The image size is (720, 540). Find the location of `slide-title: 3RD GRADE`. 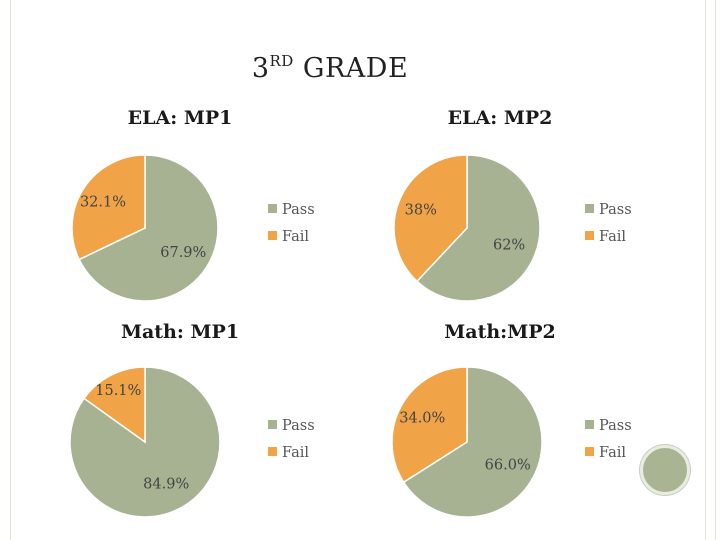

slide-title: 3RD GRADE is located at coordinates (330, 68).